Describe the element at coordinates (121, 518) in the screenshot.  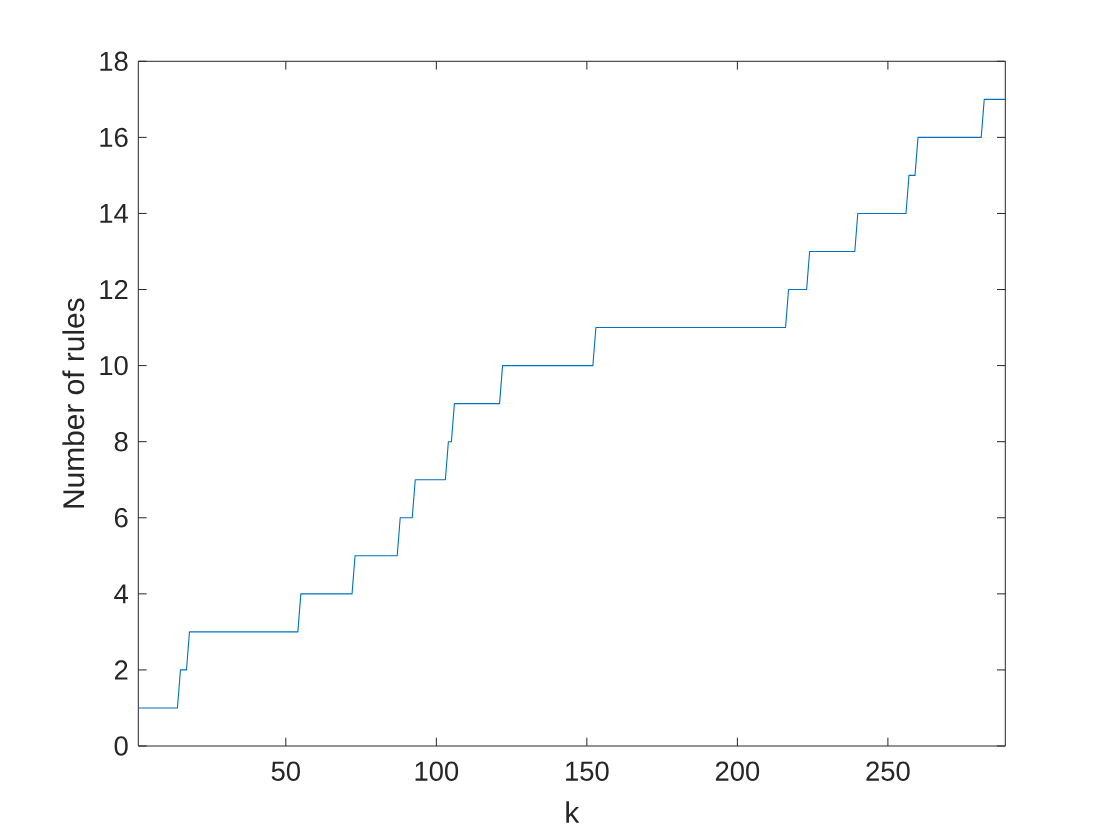
I see `y-tick-label: 6` at that location.